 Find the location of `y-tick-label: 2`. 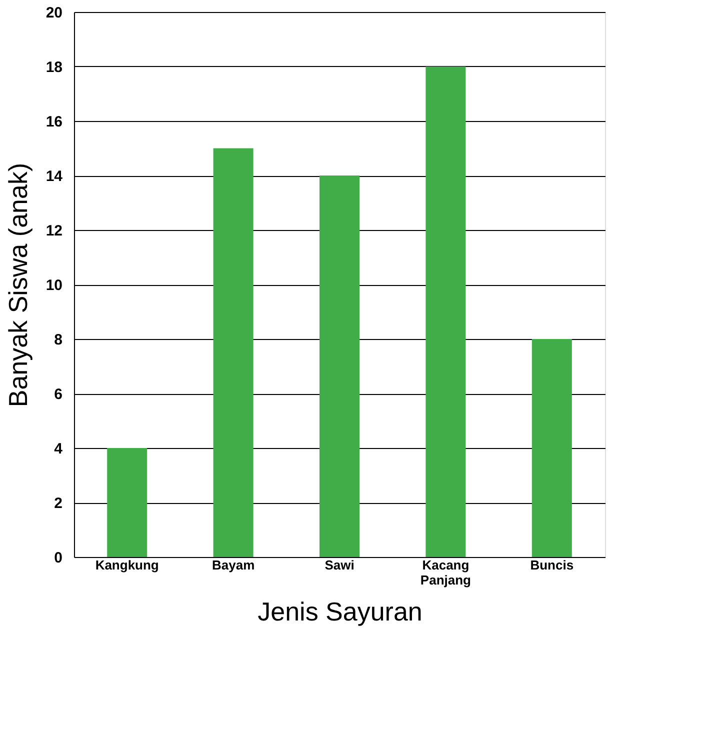

y-tick-label: 2 is located at coordinates (58, 503).